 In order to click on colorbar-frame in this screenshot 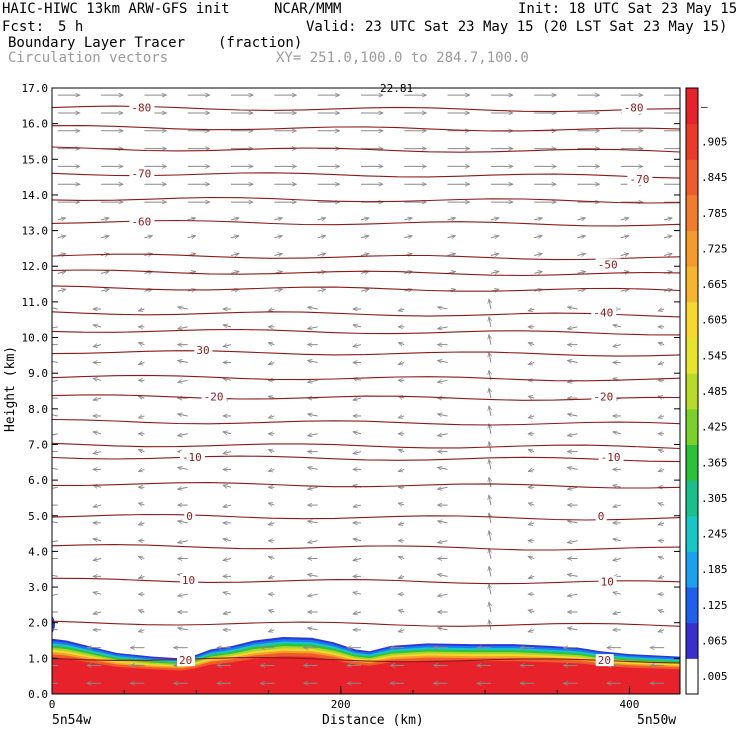, I will do `click(692, 391)`.